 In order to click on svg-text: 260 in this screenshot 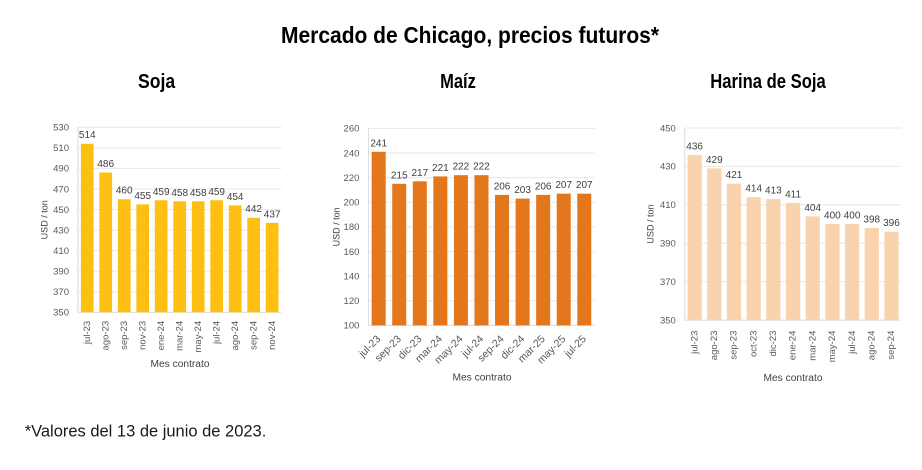, I will do `click(352, 129)`.